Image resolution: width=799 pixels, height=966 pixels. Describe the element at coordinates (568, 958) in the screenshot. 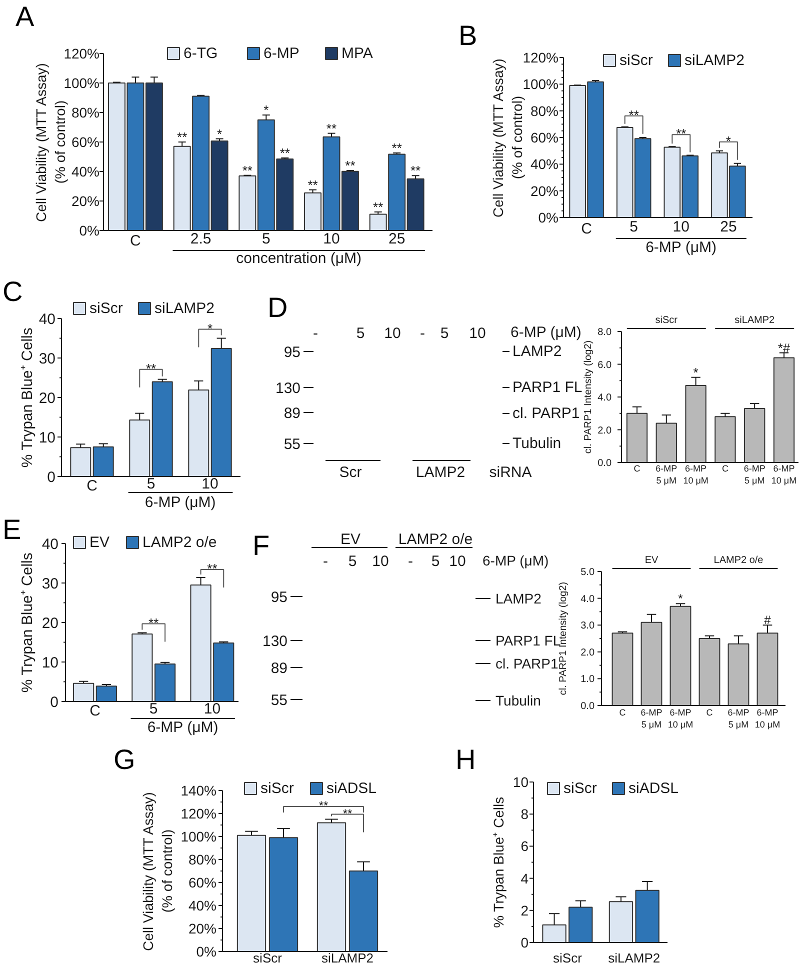

I see `x-tick-label: siScr` at that location.